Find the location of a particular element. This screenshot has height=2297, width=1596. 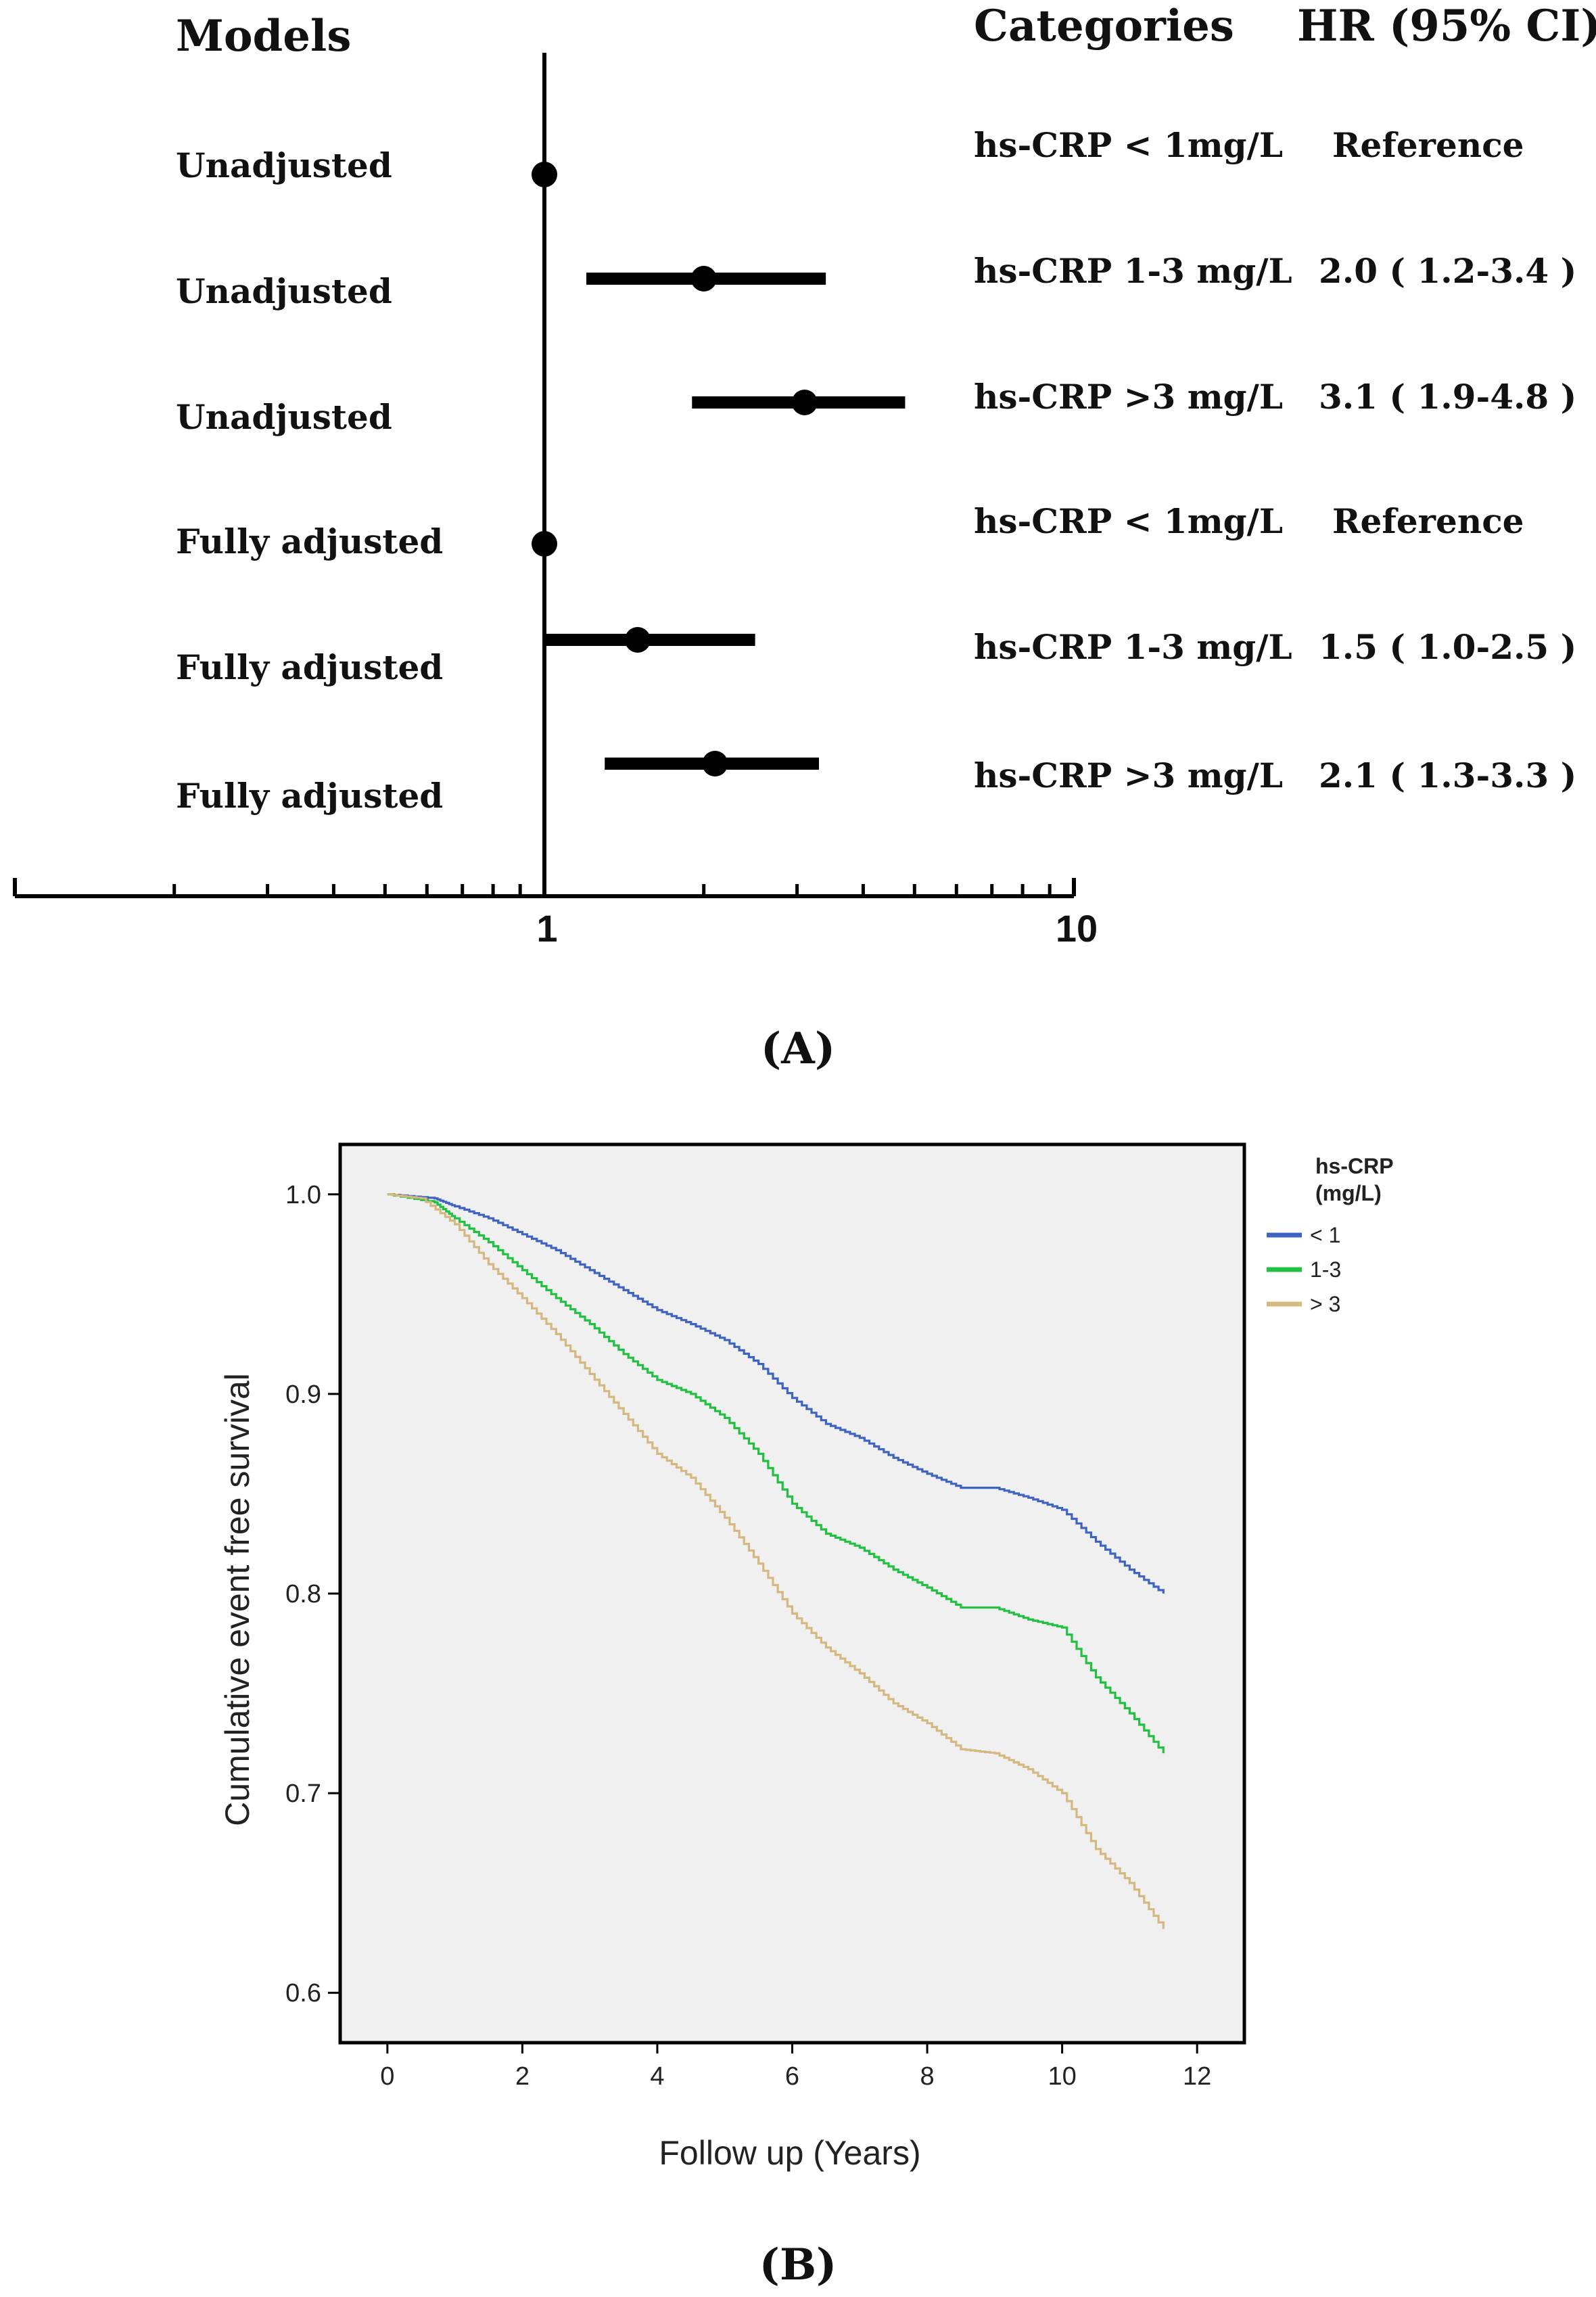

x-tick-label: 2 is located at coordinates (522, 2077).